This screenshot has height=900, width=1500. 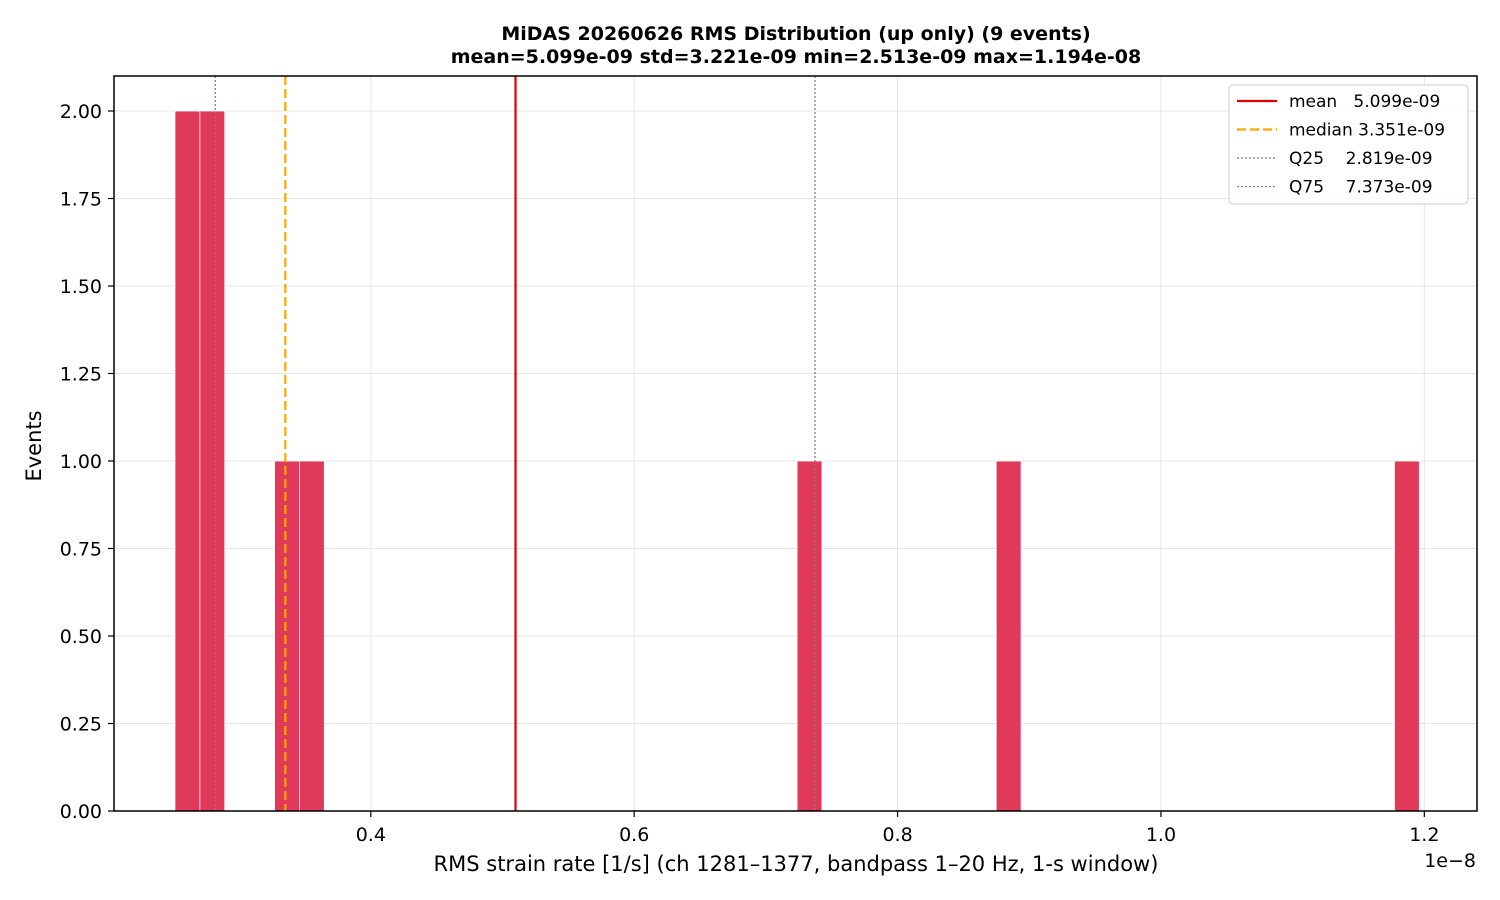 What do you see at coordinates (897, 835) in the screenshot?
I see `x-tick-label: 0.8` at bounding box center [897, 835].